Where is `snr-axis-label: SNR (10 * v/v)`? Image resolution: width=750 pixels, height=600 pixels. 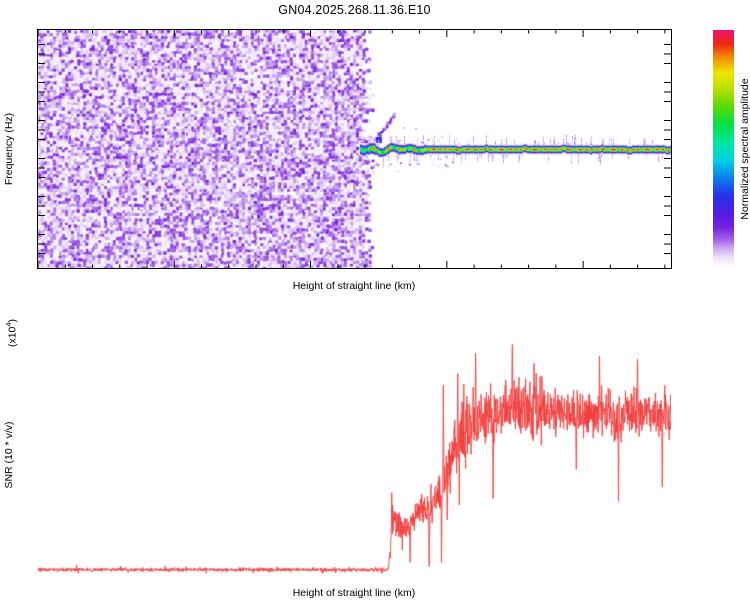 snr-axis-label: SNR (10 * v/v) is located at coordinates (9, 455).